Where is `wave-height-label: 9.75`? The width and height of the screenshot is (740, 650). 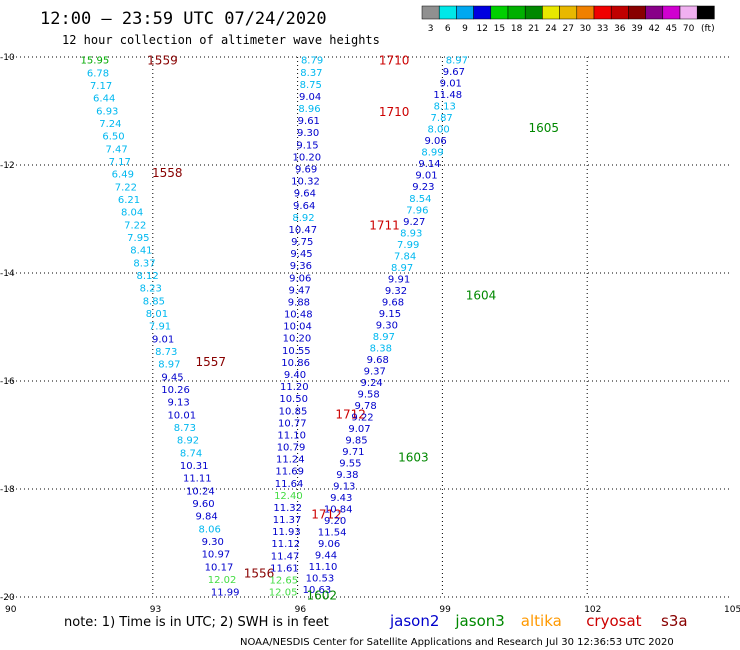 wave-height-label: 9.75 is located at coordinates (302, 242).